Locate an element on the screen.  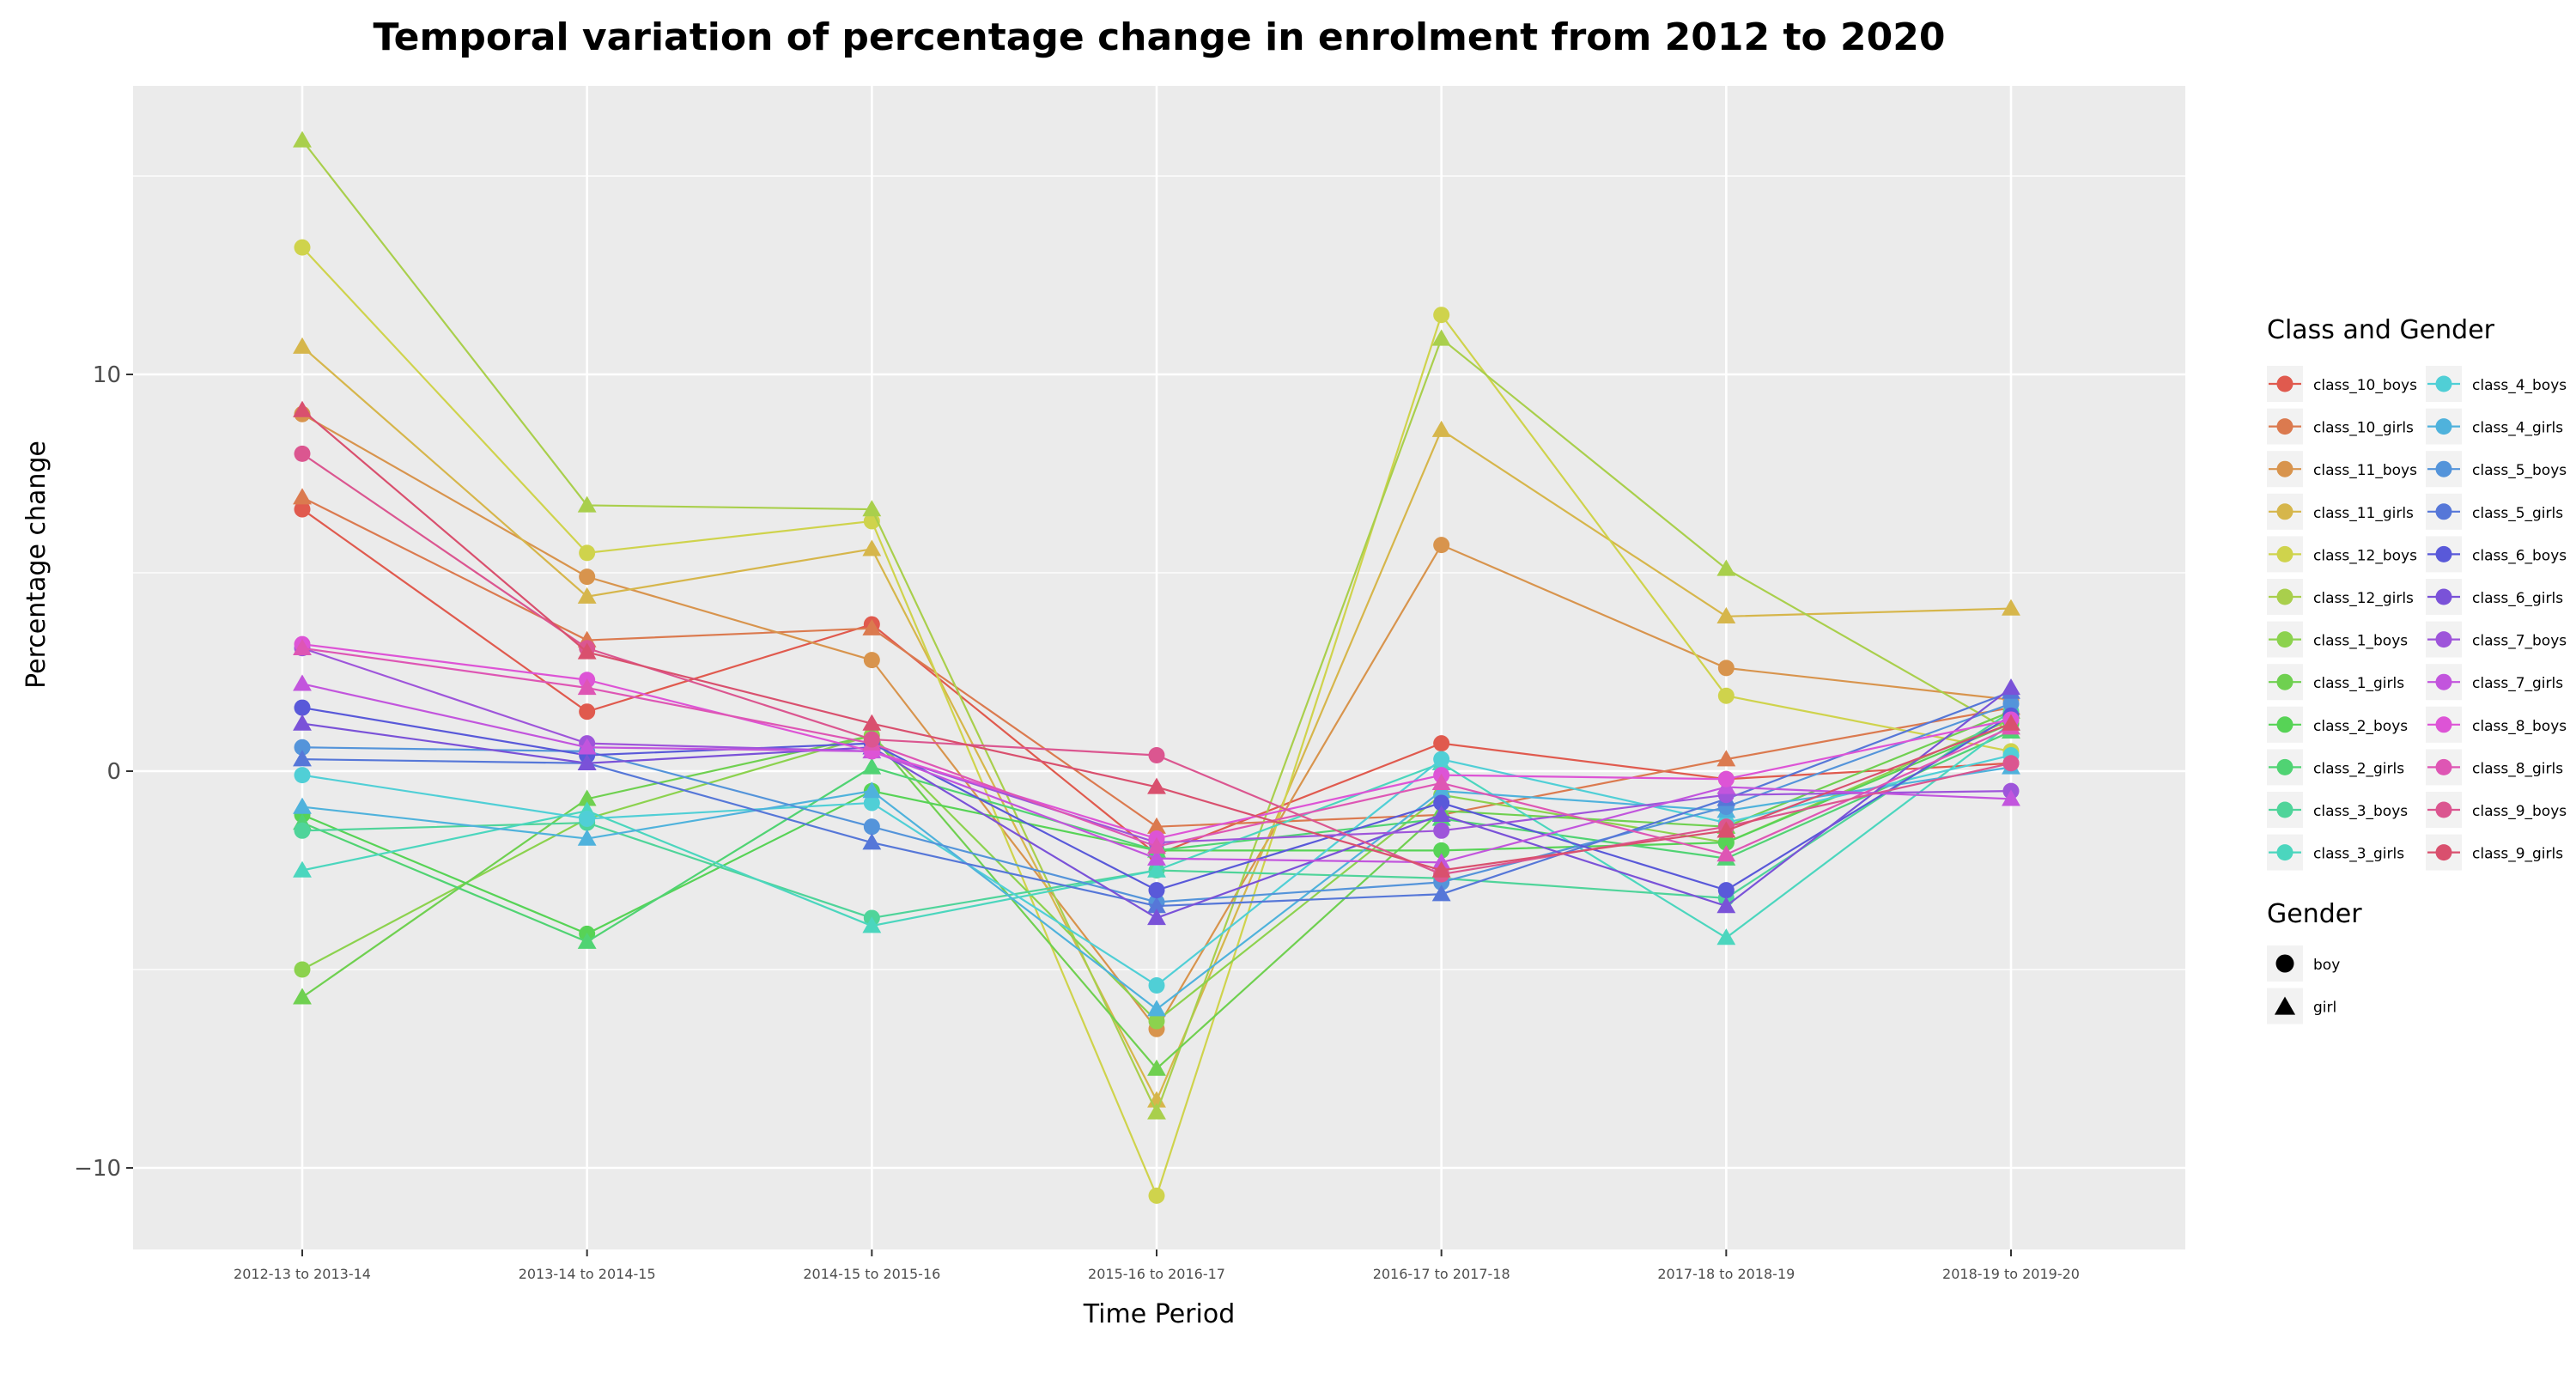
legend-label: girl is located at coordinates (2324, 1008).